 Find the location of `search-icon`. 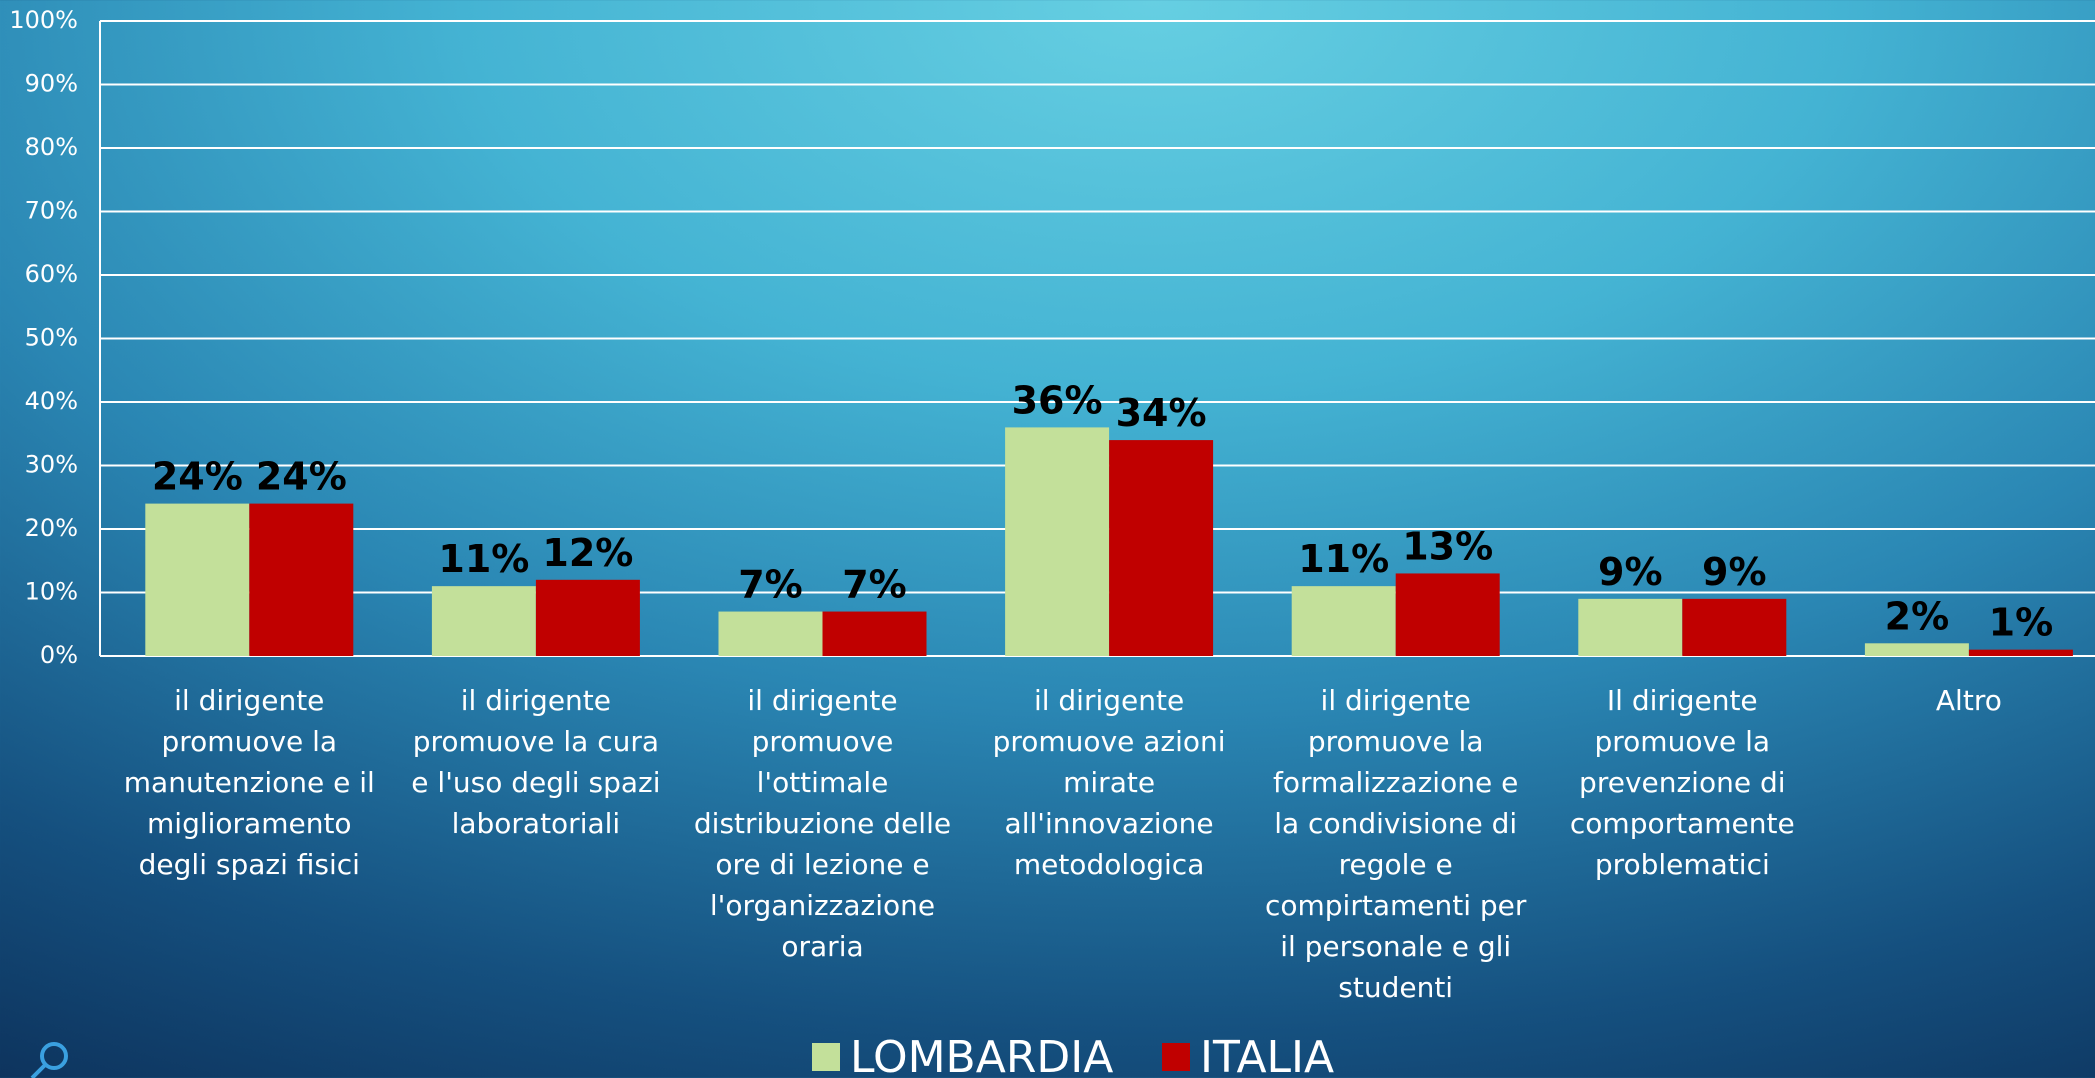

search-icon is located at coordinates (49, 1060).